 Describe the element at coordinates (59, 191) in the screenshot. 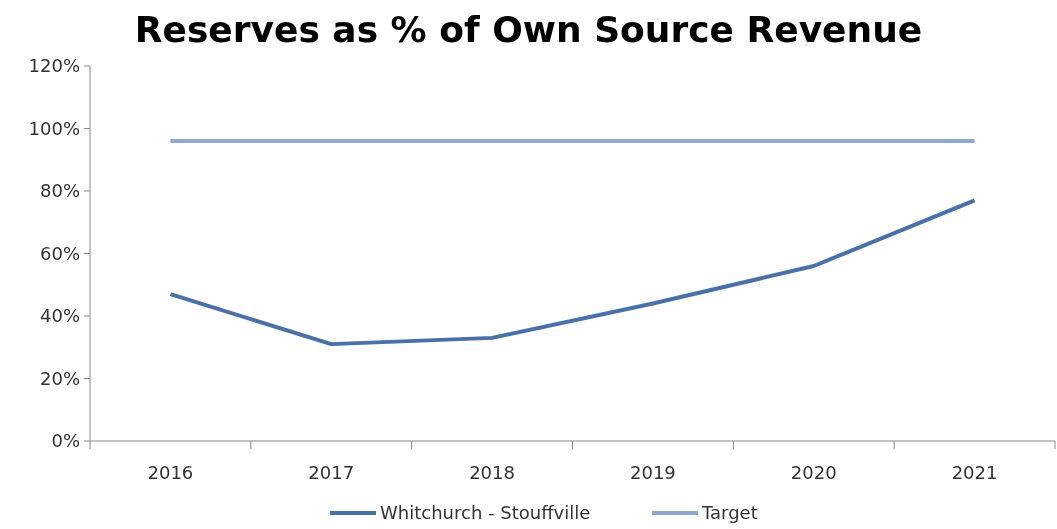

I see `y-tick-label: 80%` at that location.